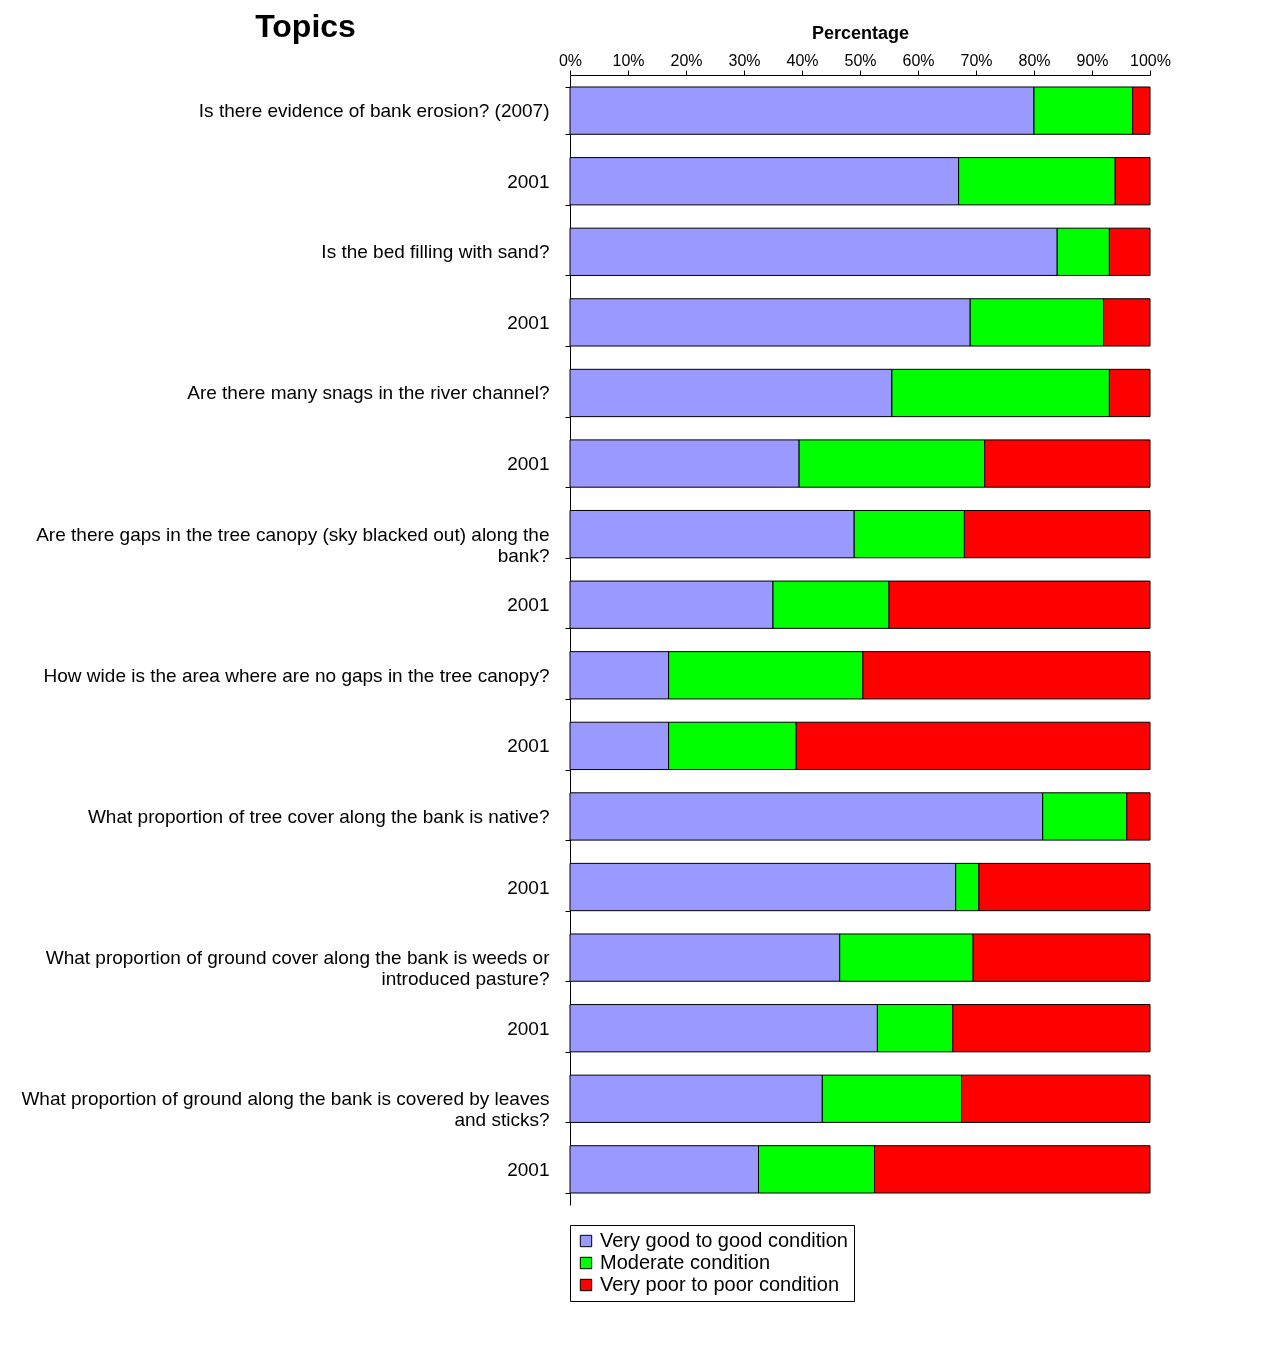 This screenshot has height=1346, width=1268. What do you see at coordinates (1150, 60) in the screenshot?
I see `x-tick-label: 100%` at bounding box center [1150, 60].